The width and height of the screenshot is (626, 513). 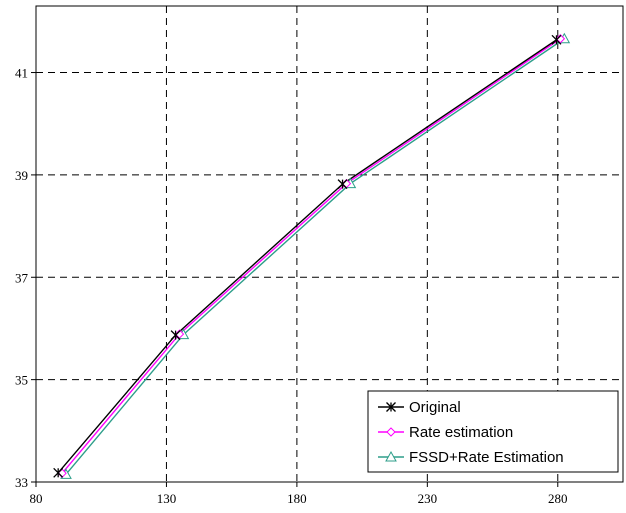 What do you see at coordinates (21, 73) in the screenshot?
I see `y-tick-label: 41` at bounding box center [21, 73].